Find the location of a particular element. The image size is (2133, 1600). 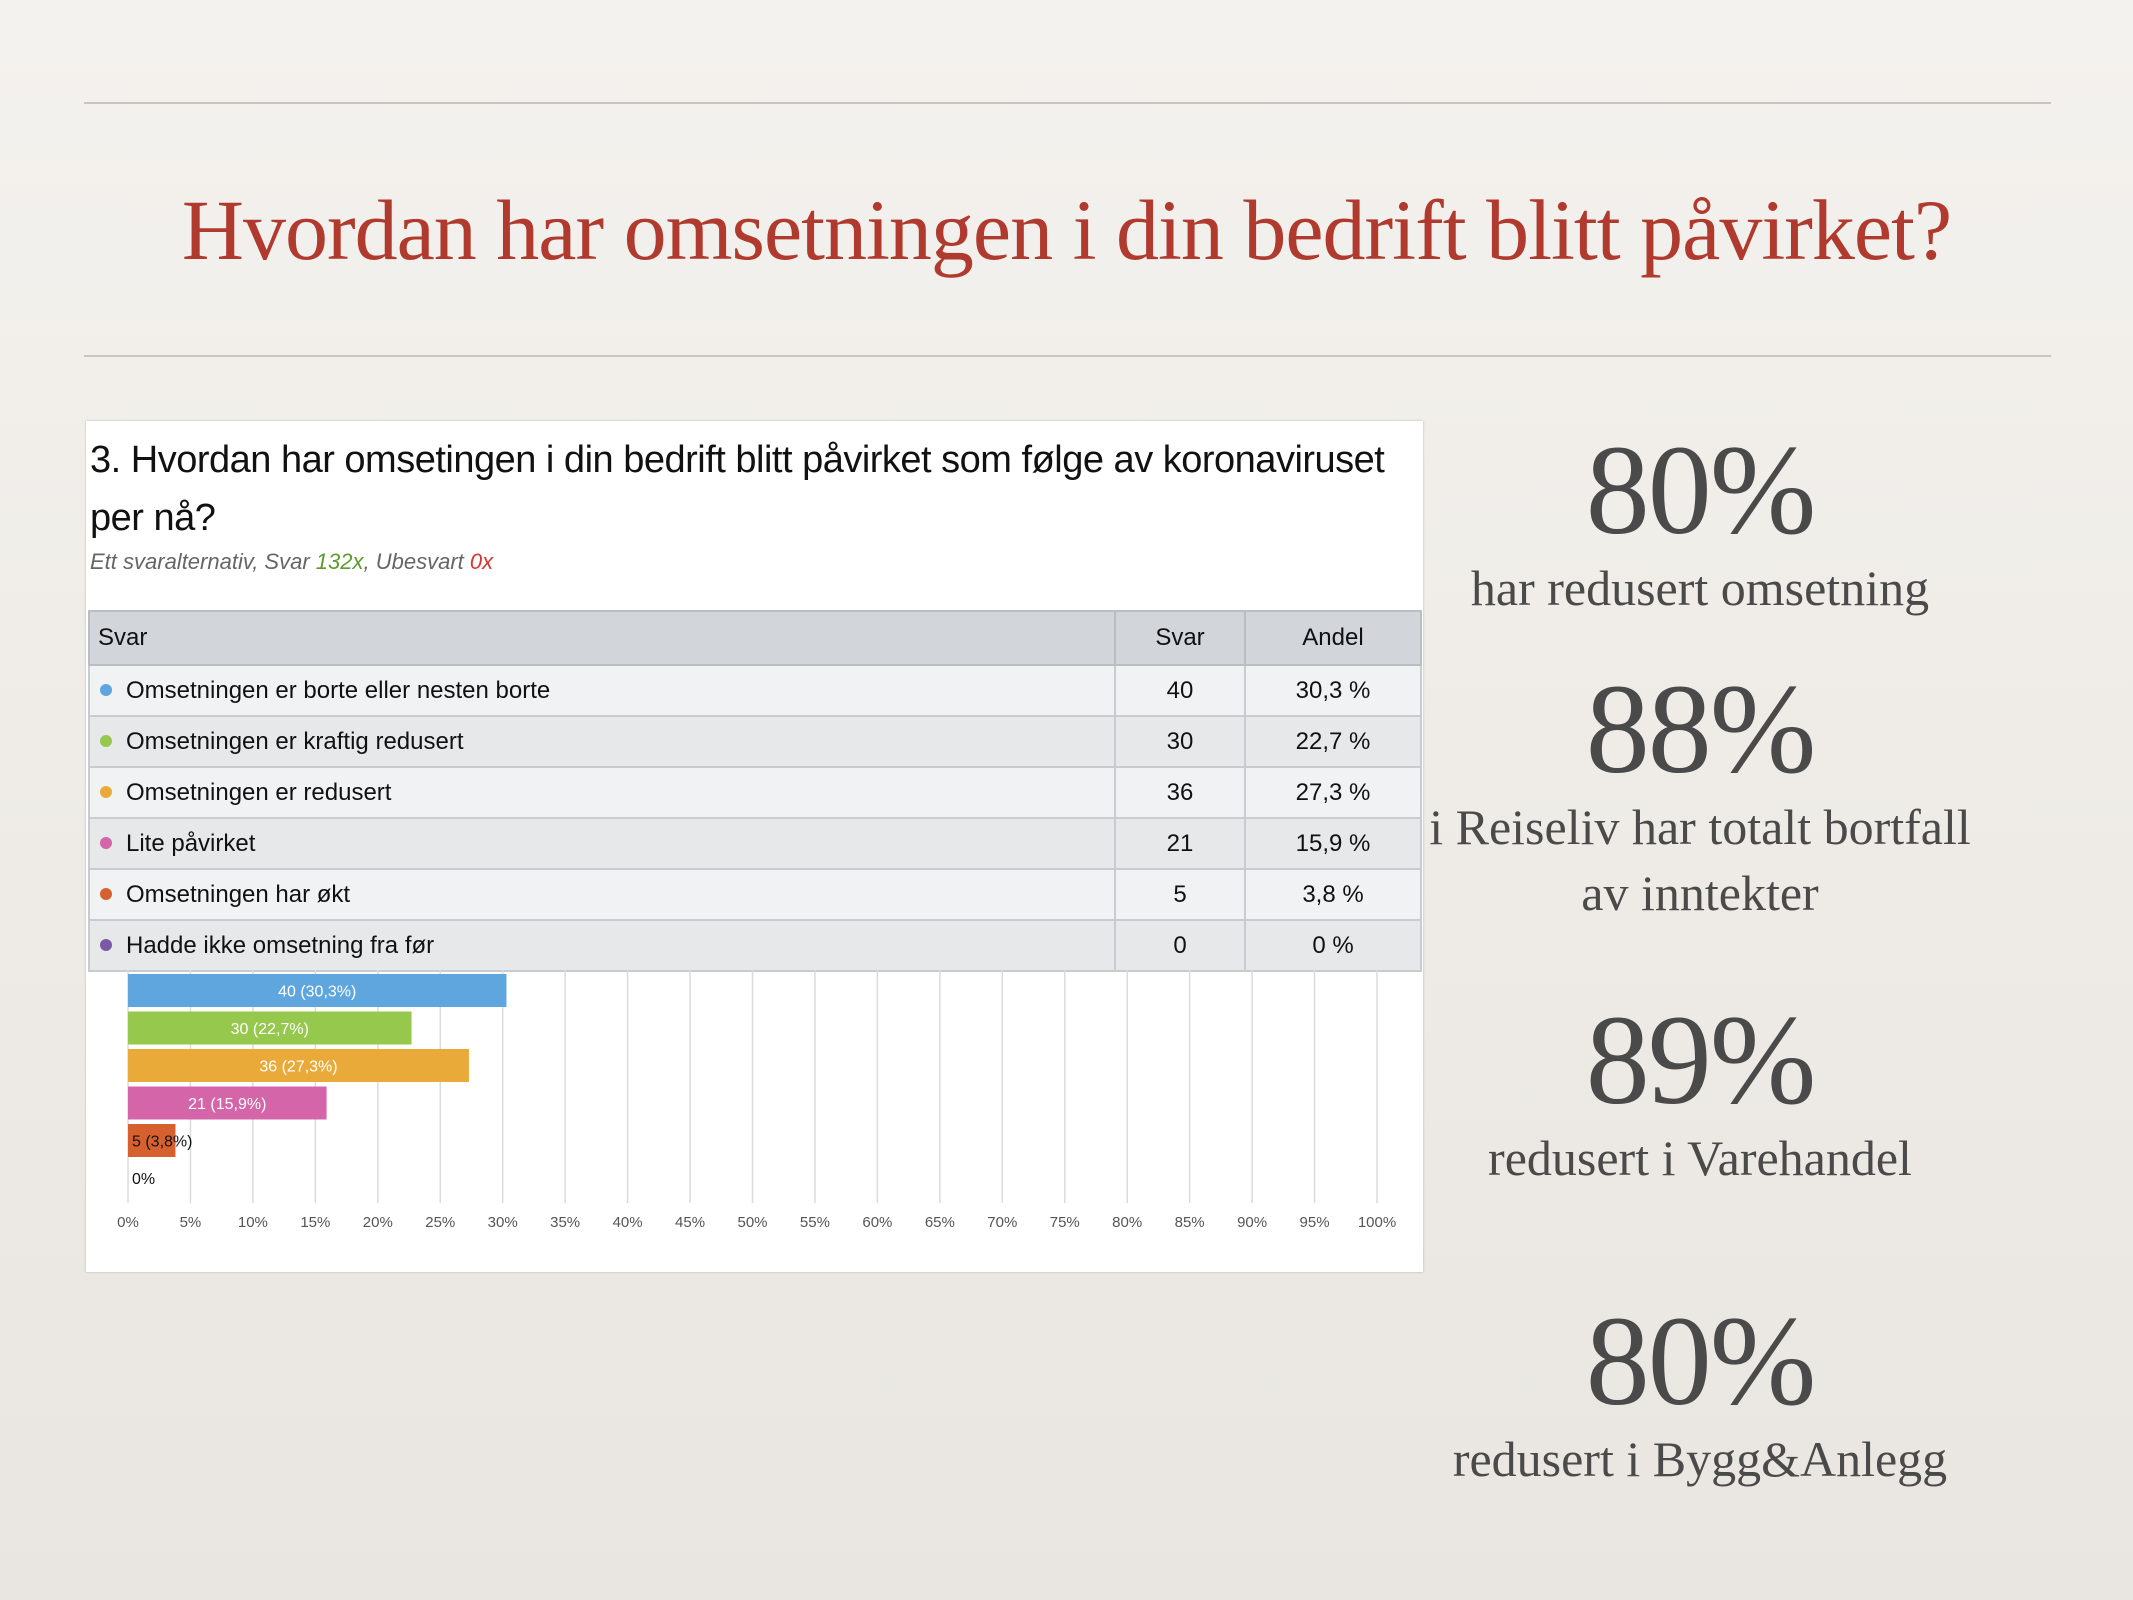

x-tick-label: 75% is located at coordinates (1065, 1222).